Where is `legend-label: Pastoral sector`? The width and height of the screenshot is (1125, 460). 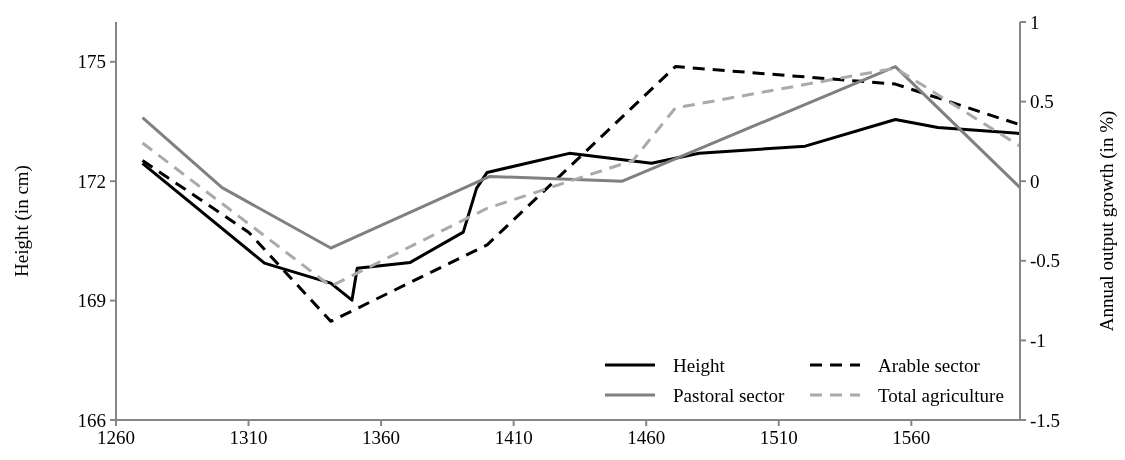 legend-label: Pastoral sector is located at coordinates (729, 395).